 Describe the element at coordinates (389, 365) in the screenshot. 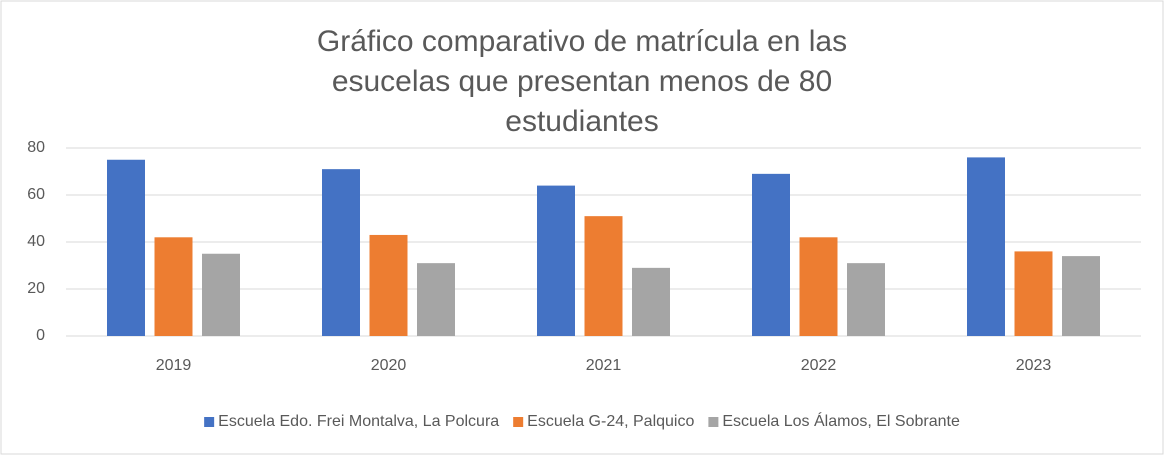

I see `x-tick-label: 2020` at that location.